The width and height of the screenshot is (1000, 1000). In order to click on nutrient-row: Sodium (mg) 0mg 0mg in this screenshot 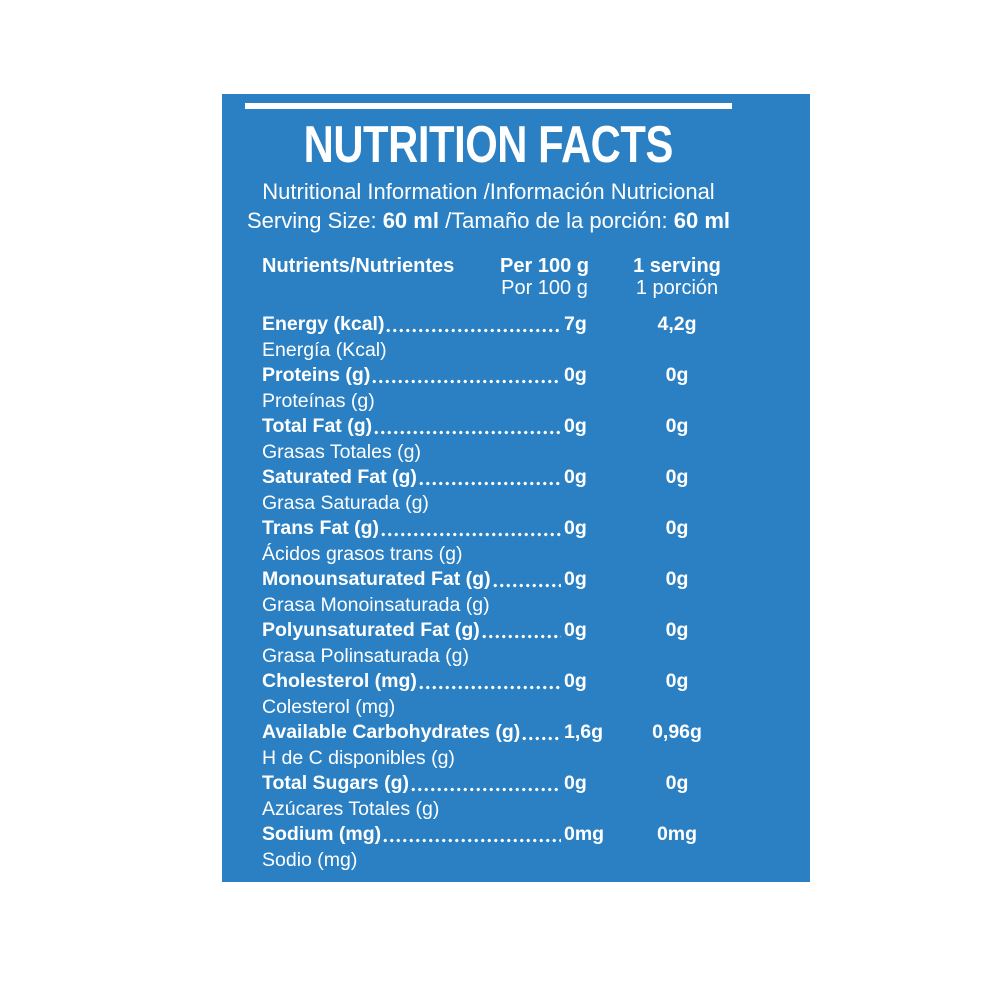, I will do `click(497, 835)`.